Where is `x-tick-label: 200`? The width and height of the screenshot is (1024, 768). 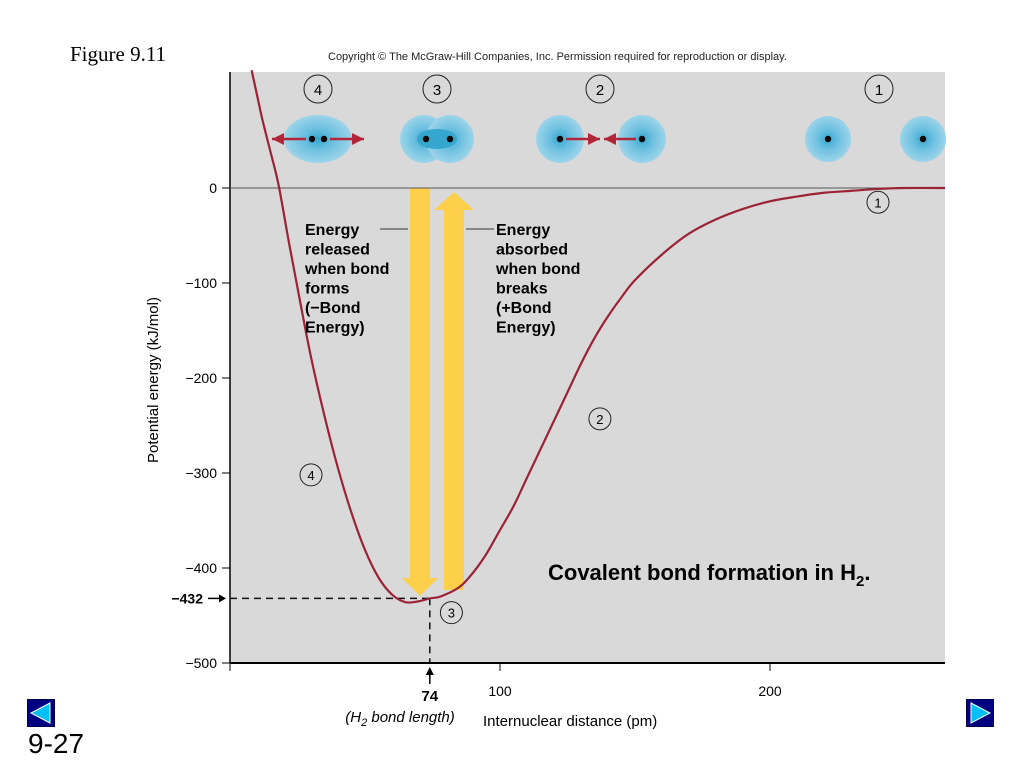 x-tick-label: 200 is located at coordinates (770, 691).